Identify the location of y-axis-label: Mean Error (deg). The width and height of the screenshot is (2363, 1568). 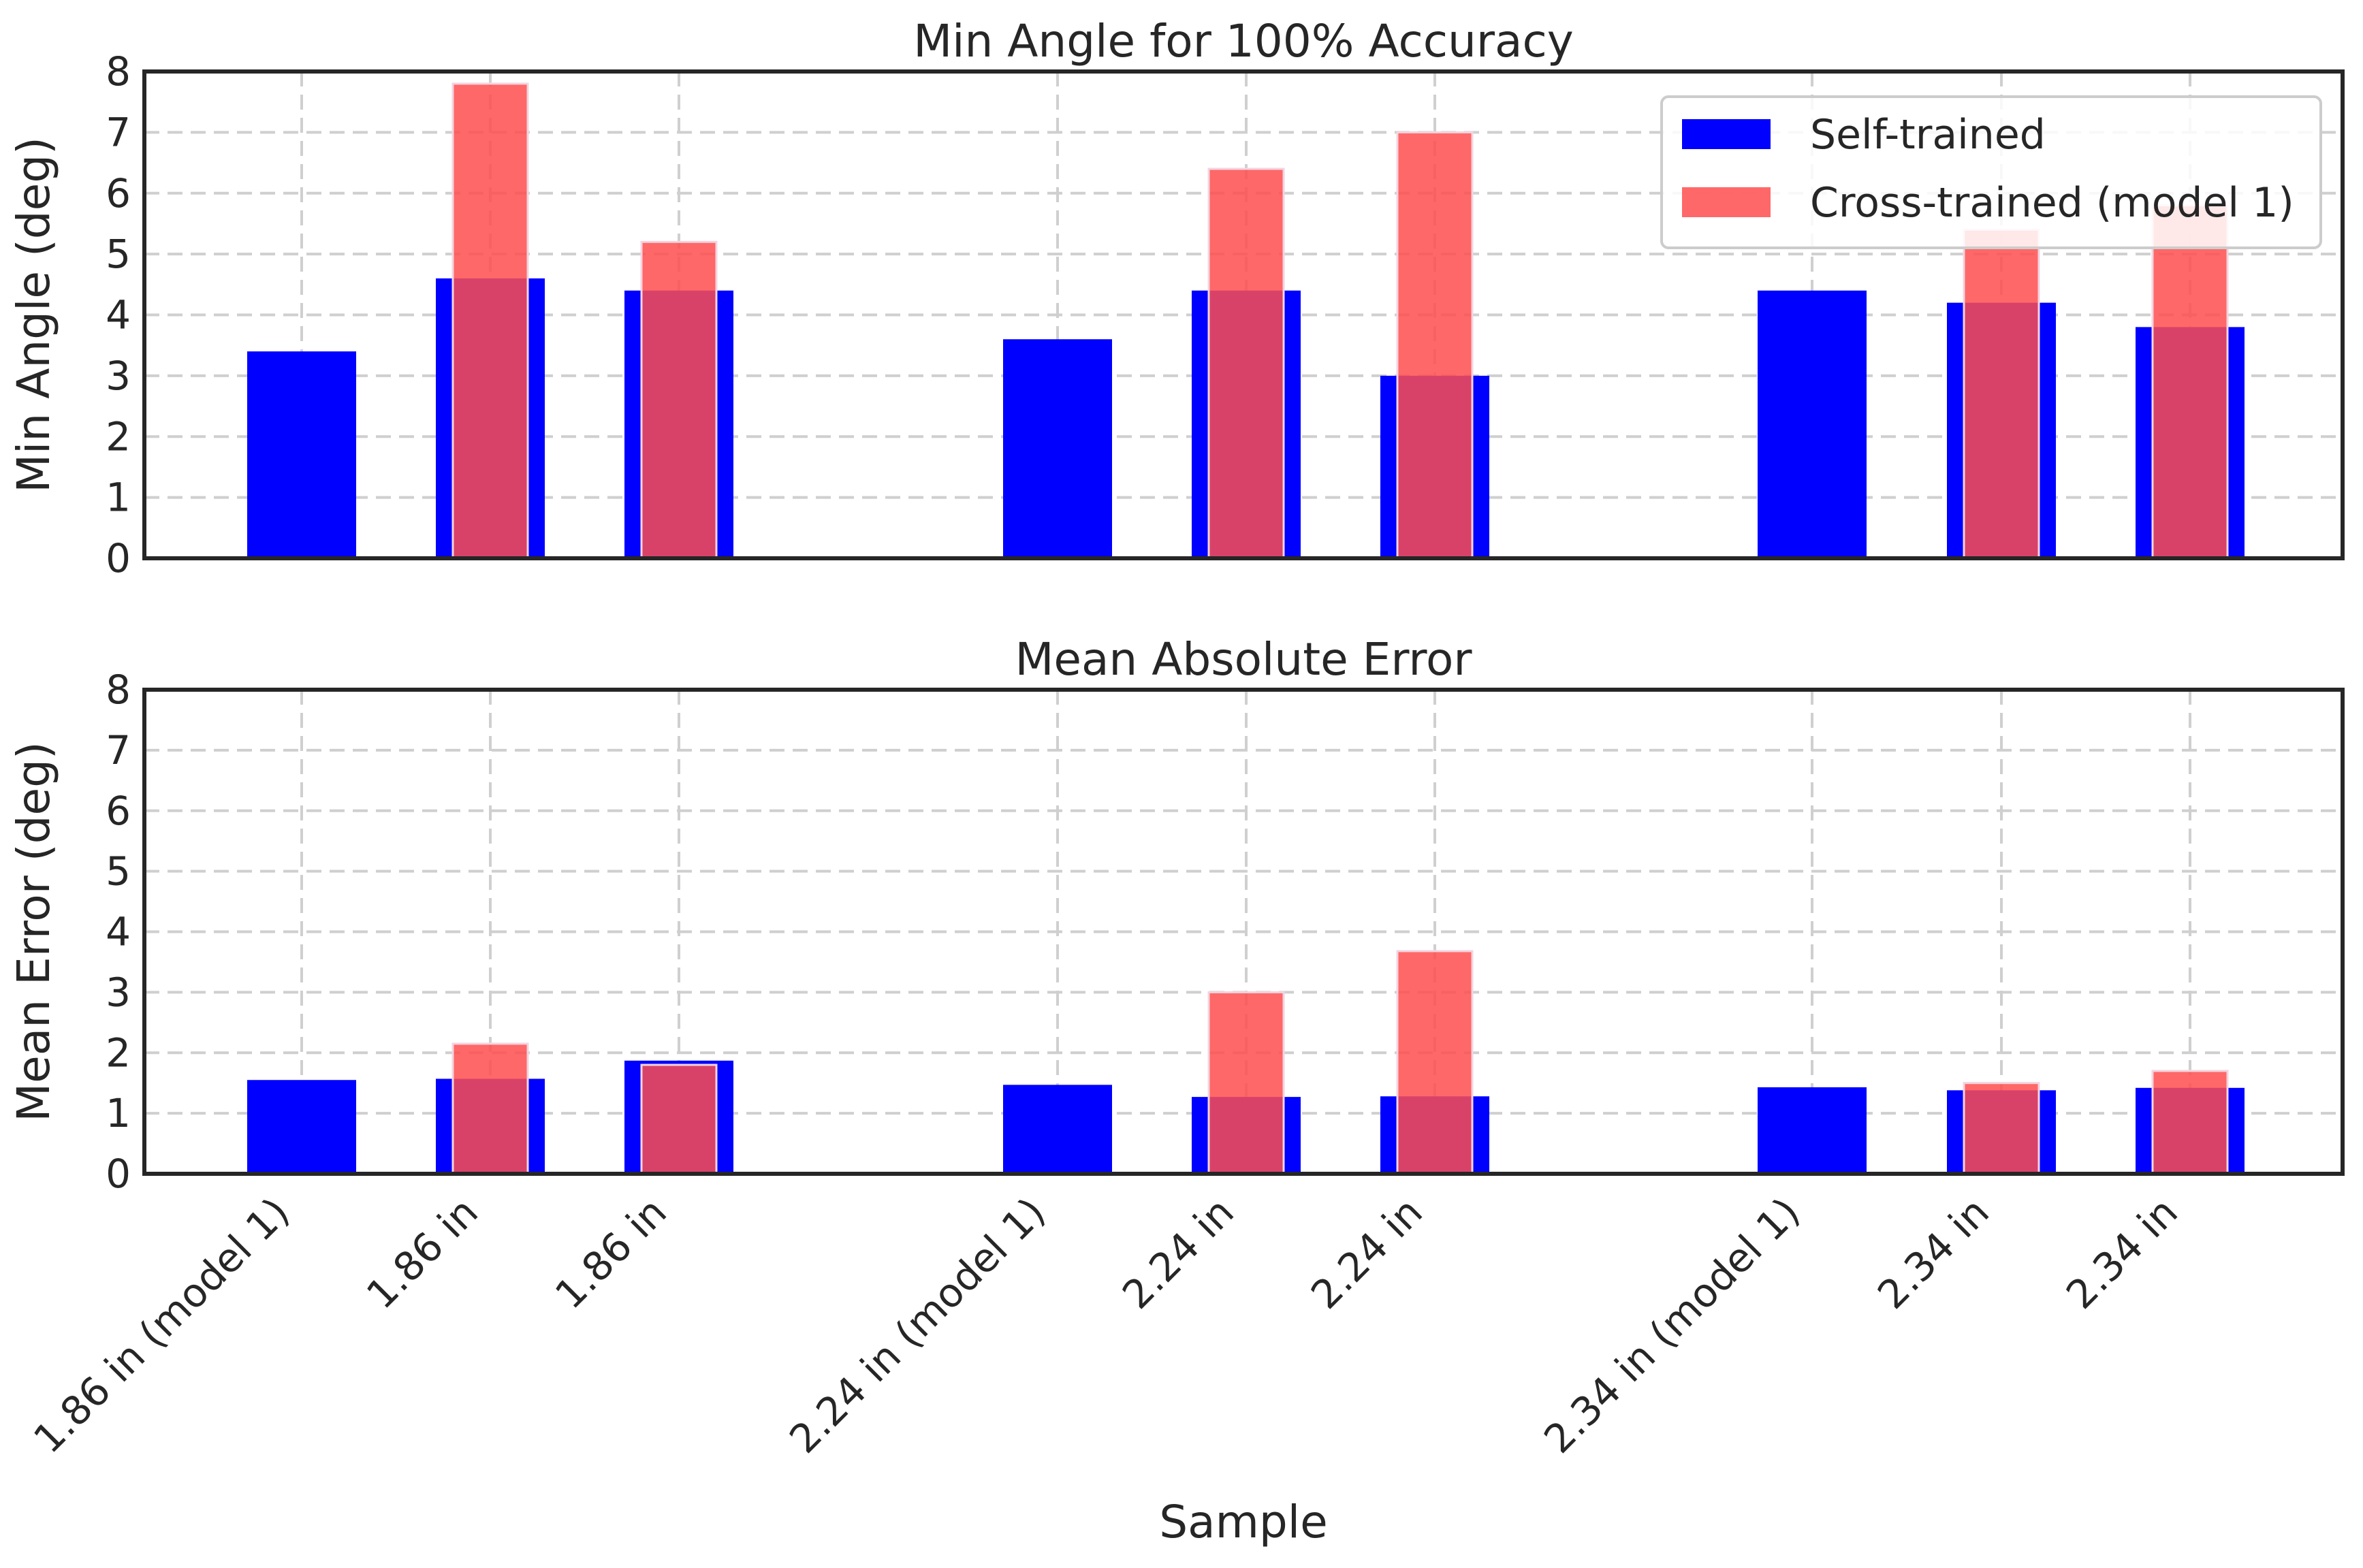
(33, 931).